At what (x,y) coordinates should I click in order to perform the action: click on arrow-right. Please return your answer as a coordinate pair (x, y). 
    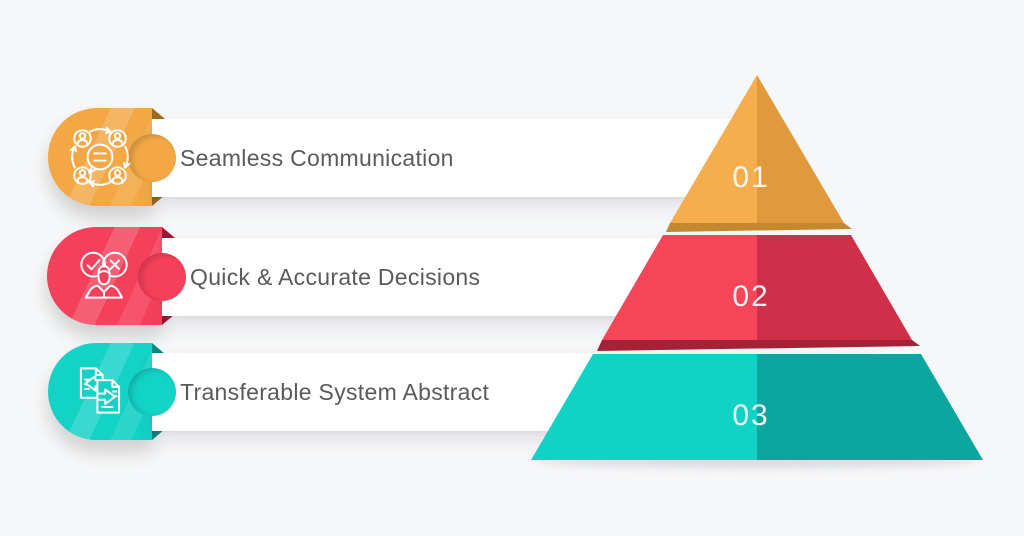
    Looking at the image, I should click on (106, 396).